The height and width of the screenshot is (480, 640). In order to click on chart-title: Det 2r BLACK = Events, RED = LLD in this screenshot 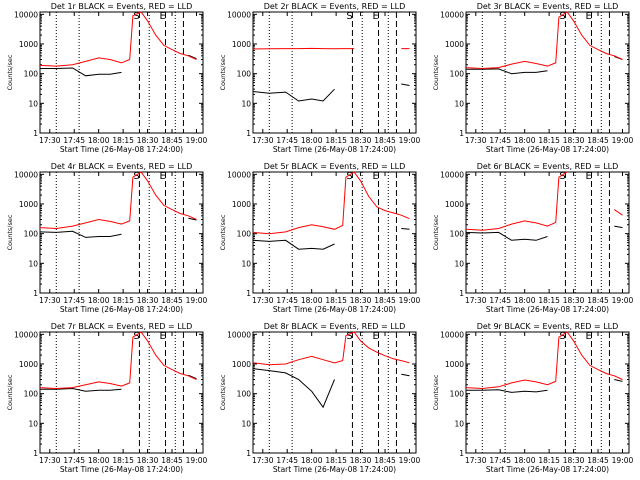, I will do `click(335, 6)`.